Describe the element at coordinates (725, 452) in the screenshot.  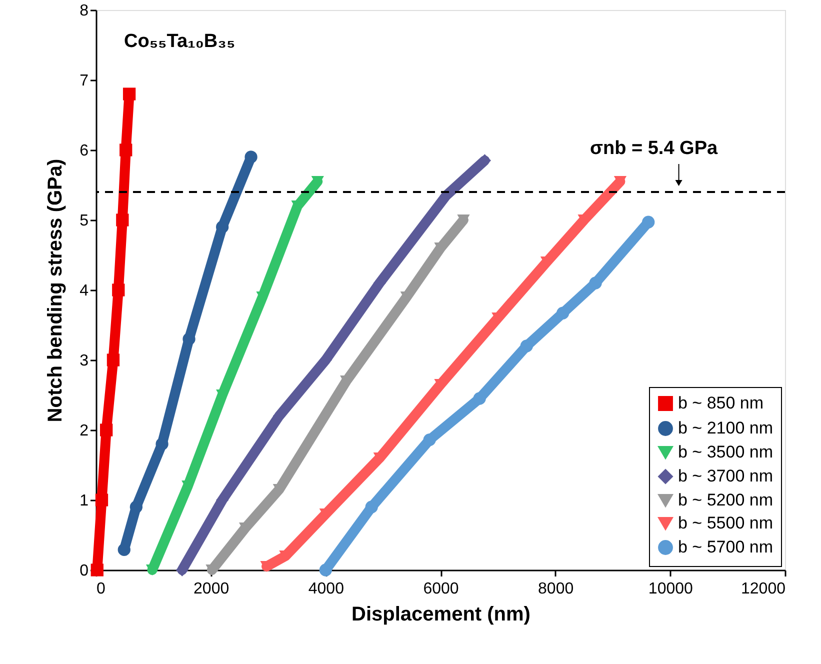
I see `legend-label: b ~ 3500 nm` at that location.